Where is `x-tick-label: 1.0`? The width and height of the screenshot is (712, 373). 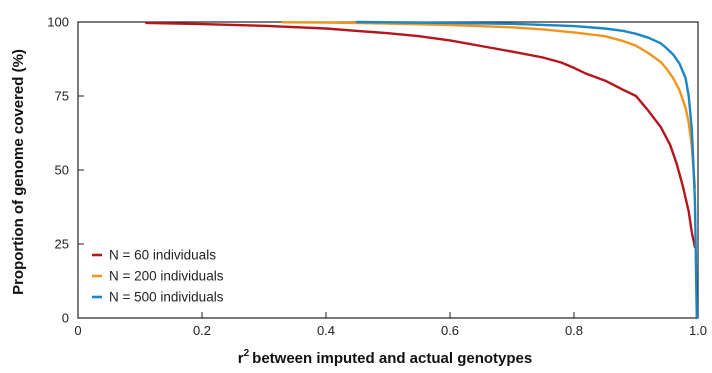 x-tick-label: 1.0 is located at coordinates (698, 330).